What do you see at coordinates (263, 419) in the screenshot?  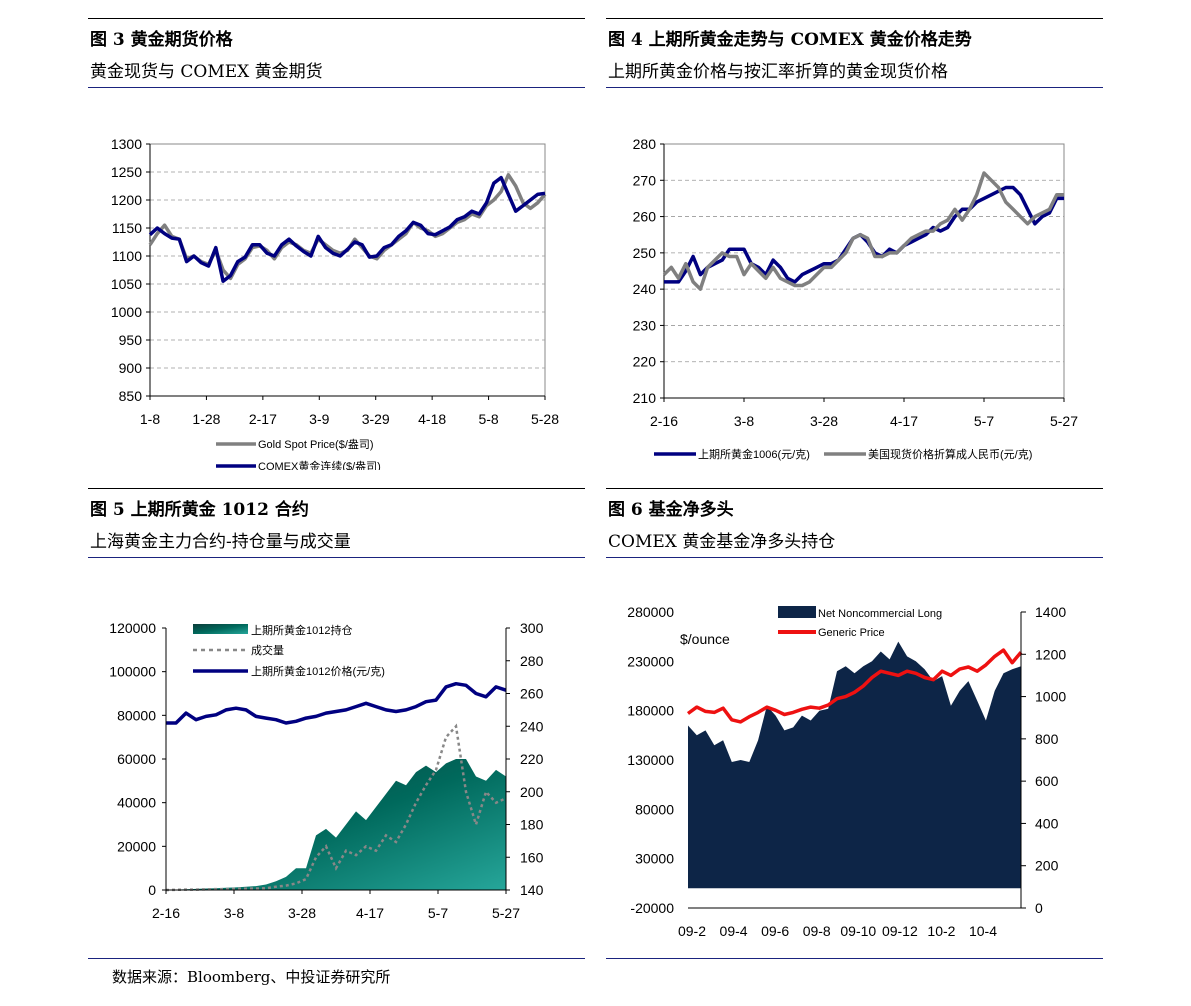 I see `x-tick-label: 2-17` at bounding box center [263, 419].